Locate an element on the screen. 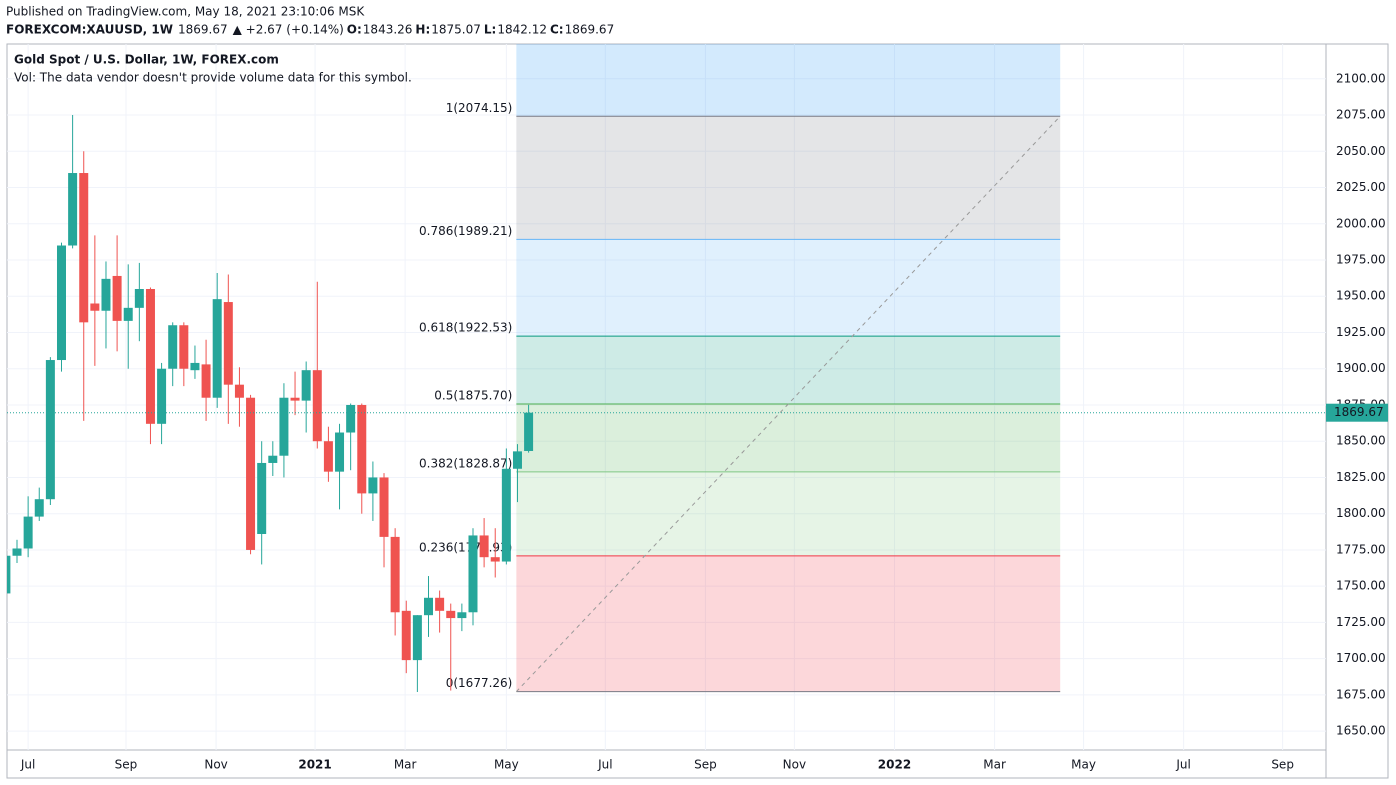 The height and width of the screenshot is (785, 1396). x-tick-label: 2022 is located at coordinates (894, 765).